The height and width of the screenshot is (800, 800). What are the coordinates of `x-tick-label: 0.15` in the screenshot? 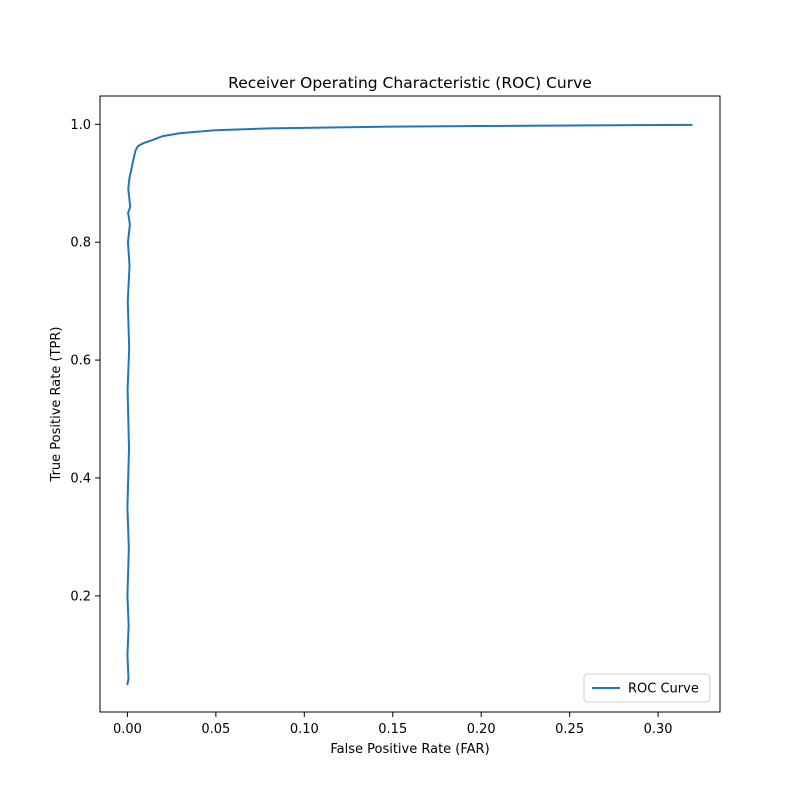 It's located at (392, 729).